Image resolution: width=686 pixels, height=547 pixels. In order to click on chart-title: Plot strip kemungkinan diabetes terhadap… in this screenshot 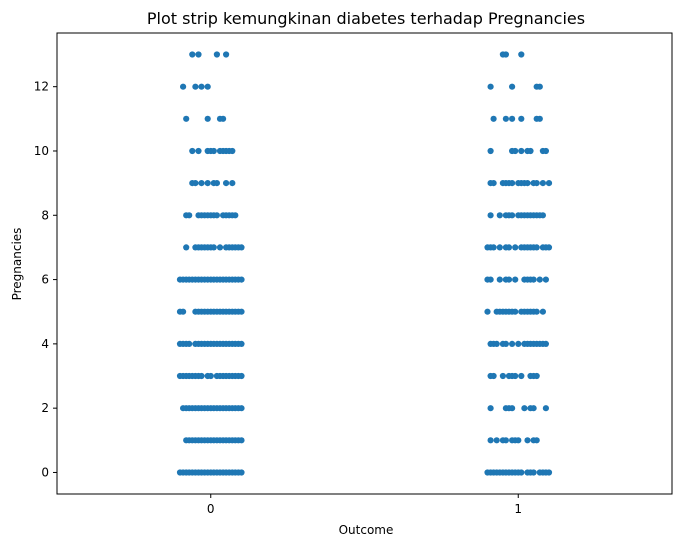, I will do `click(366, 18)`.